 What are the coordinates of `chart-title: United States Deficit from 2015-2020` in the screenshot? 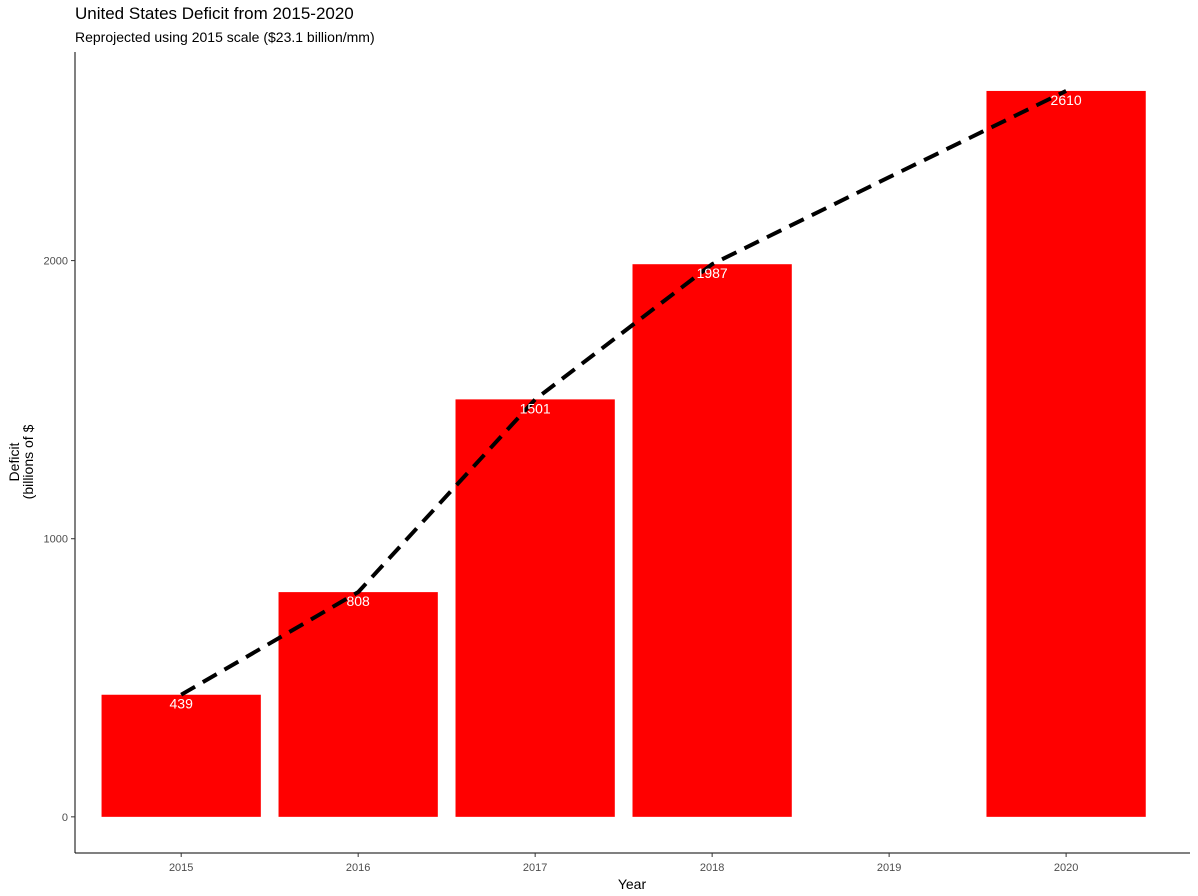 It's located at (214, 13).